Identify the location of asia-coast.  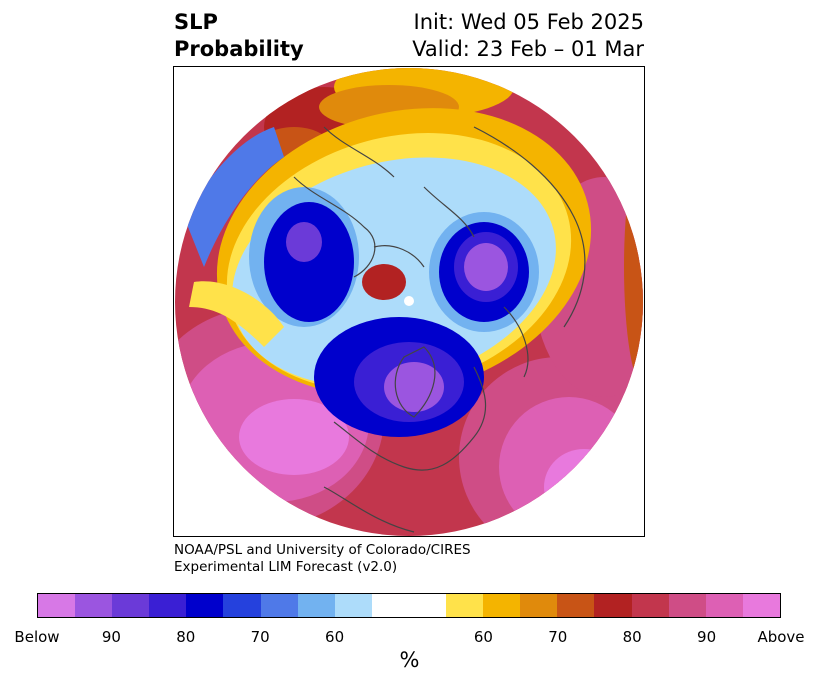
(529, 252).